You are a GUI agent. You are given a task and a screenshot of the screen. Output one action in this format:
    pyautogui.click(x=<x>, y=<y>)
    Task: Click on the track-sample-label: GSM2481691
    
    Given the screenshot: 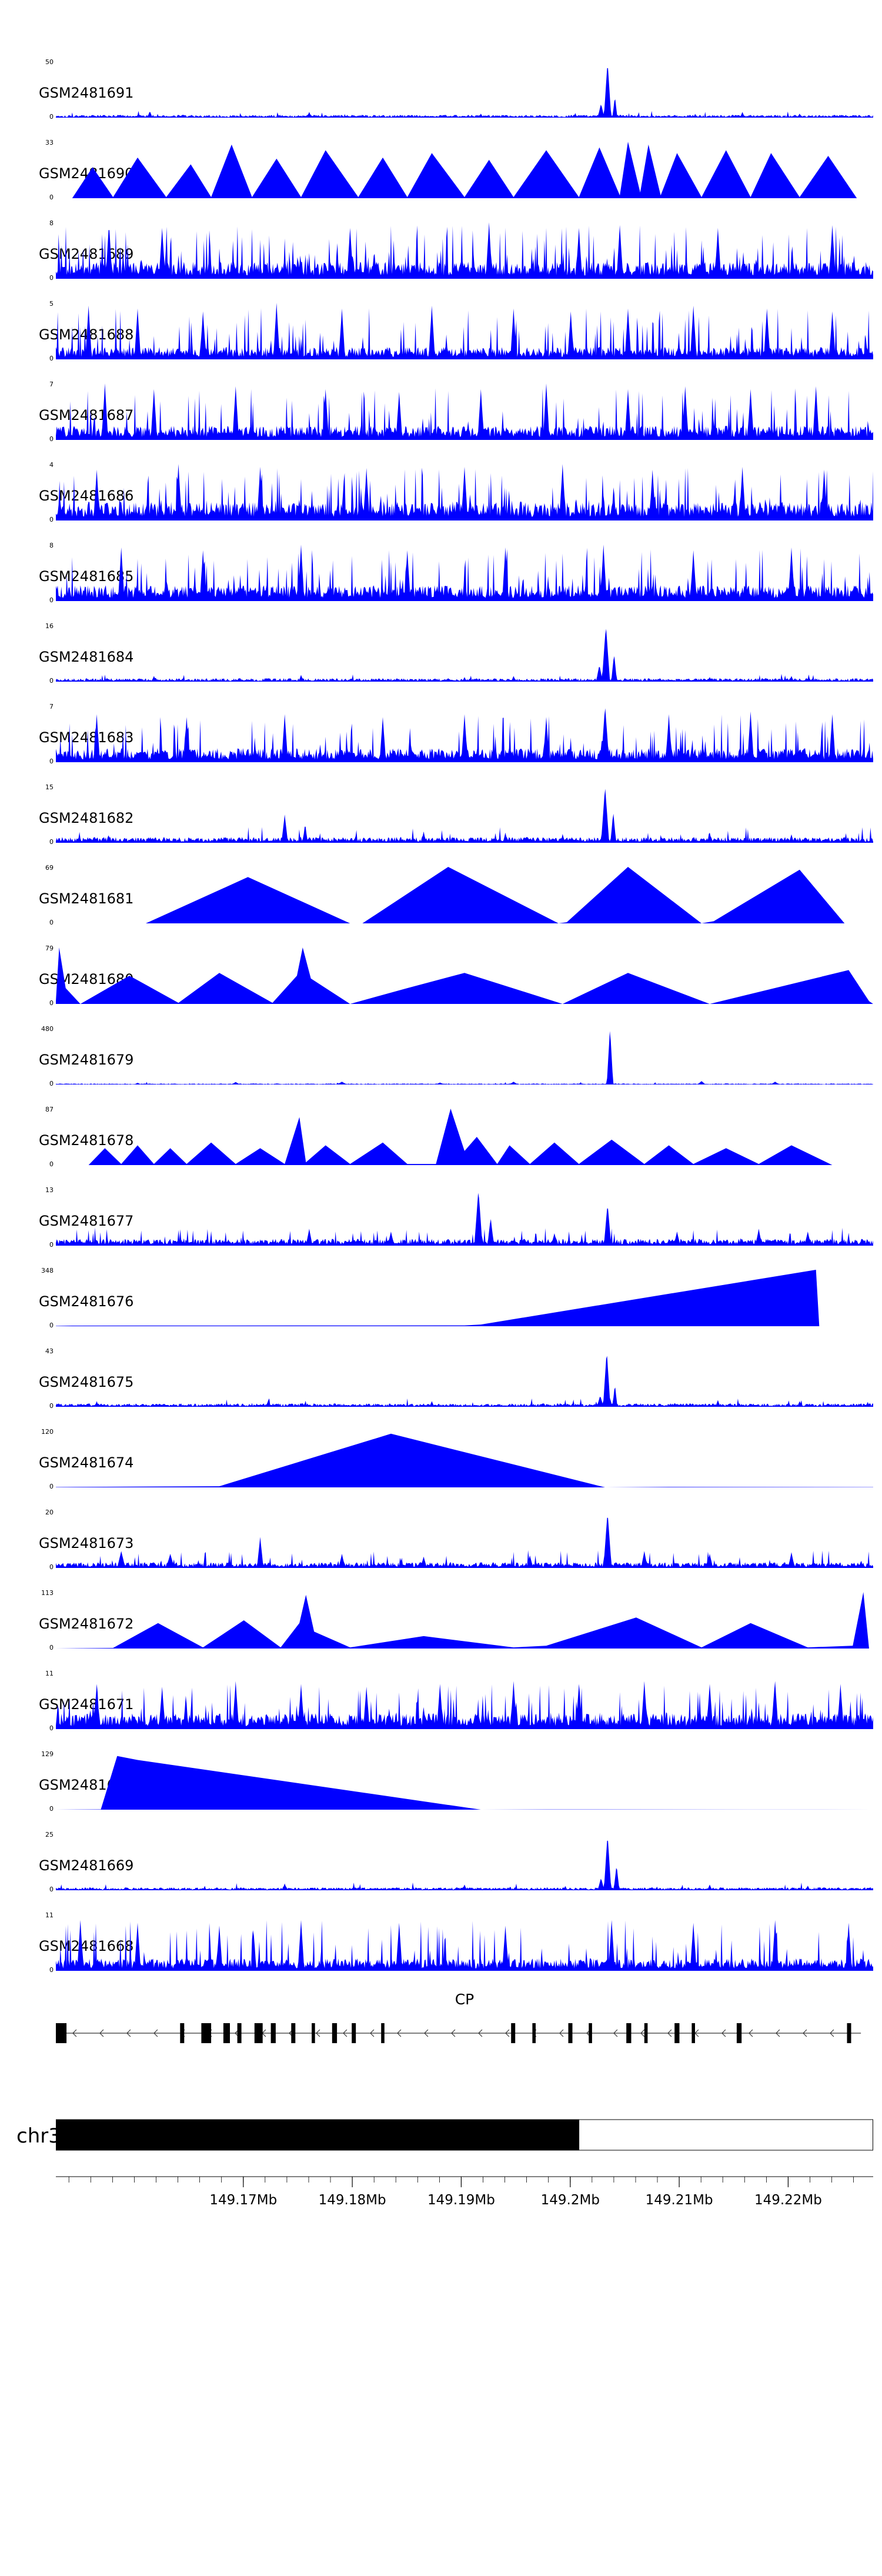 What is the action you would take?
    pyautogui.click(x=86, y=93)
    